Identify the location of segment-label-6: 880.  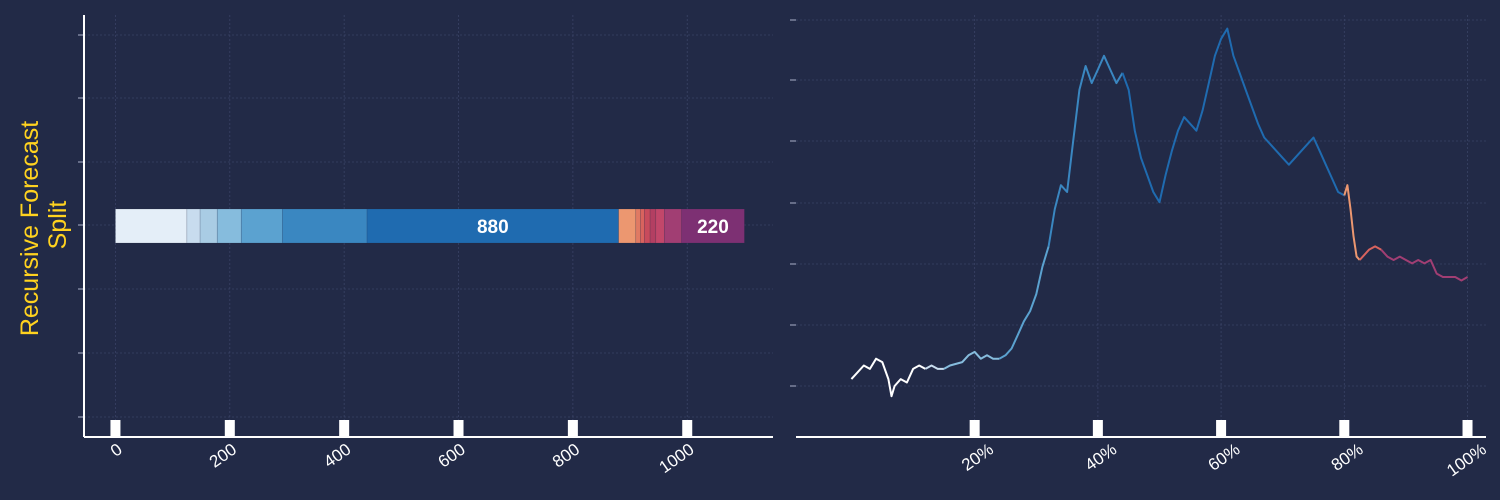
(493, 227).